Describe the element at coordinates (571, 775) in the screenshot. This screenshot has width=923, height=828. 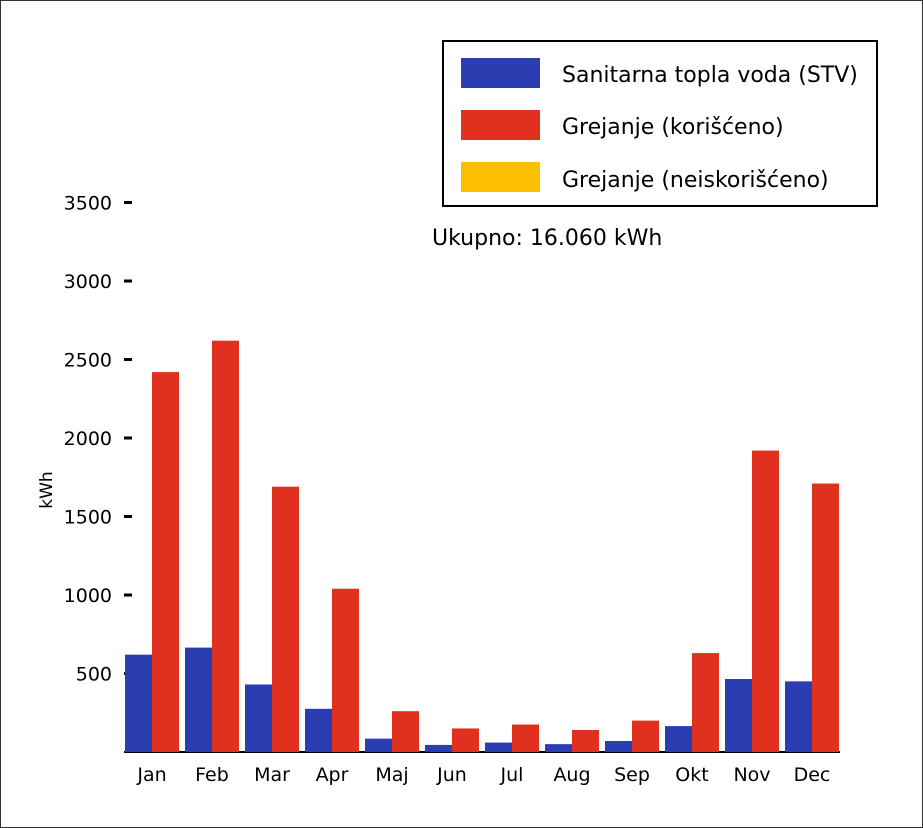
I see `x-tick-label: Aug` at that location.